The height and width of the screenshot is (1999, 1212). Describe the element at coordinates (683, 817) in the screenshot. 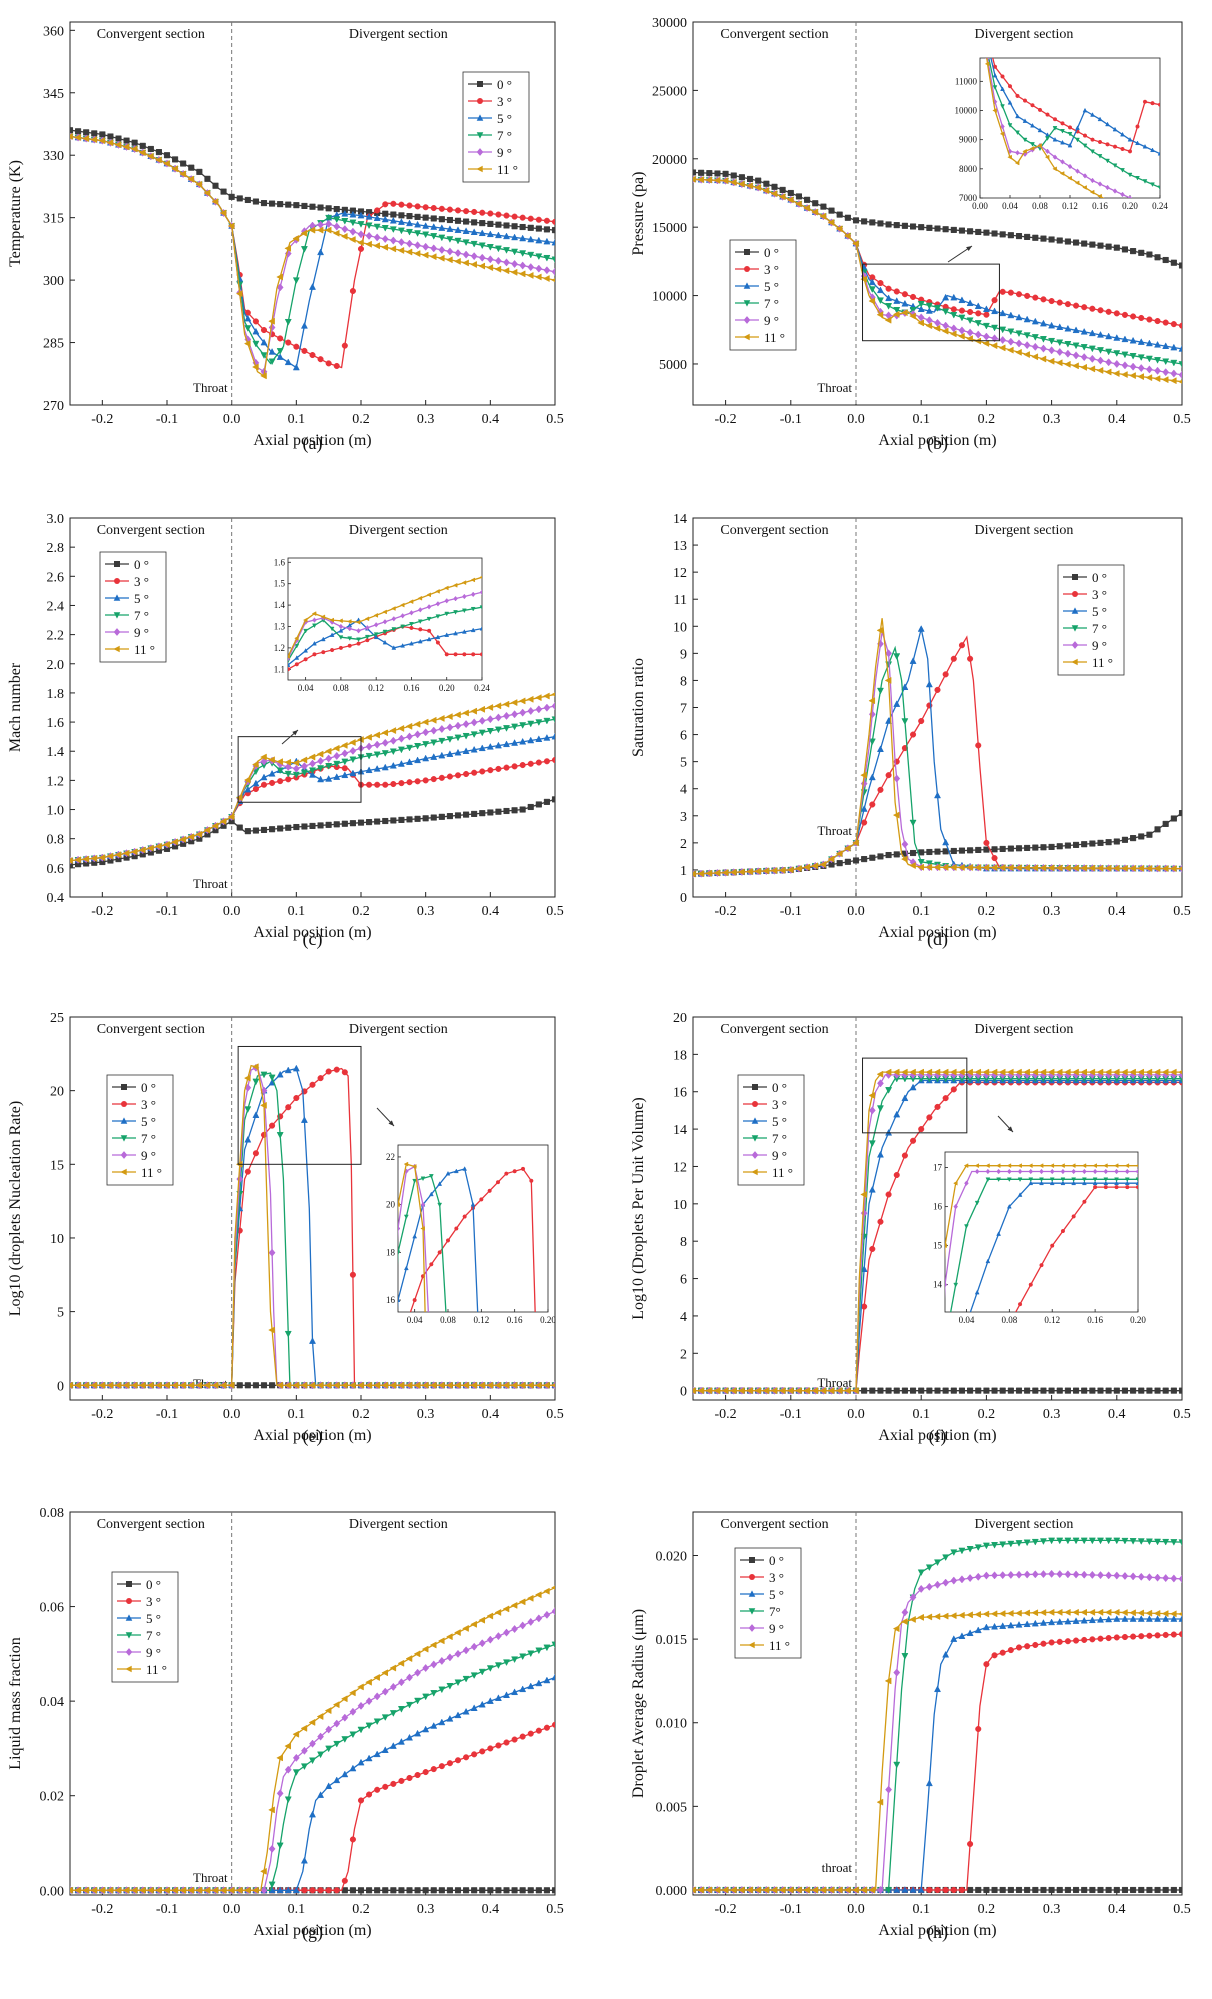

I see `y-tick-label: 3` at that location.